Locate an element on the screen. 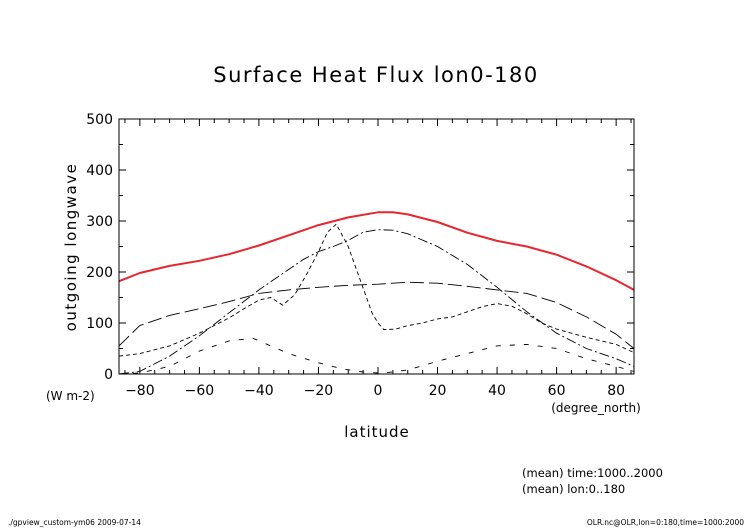 This screenshot has width=752, height=532. x-tick-label: −20 is located at coordinates (319, 391).